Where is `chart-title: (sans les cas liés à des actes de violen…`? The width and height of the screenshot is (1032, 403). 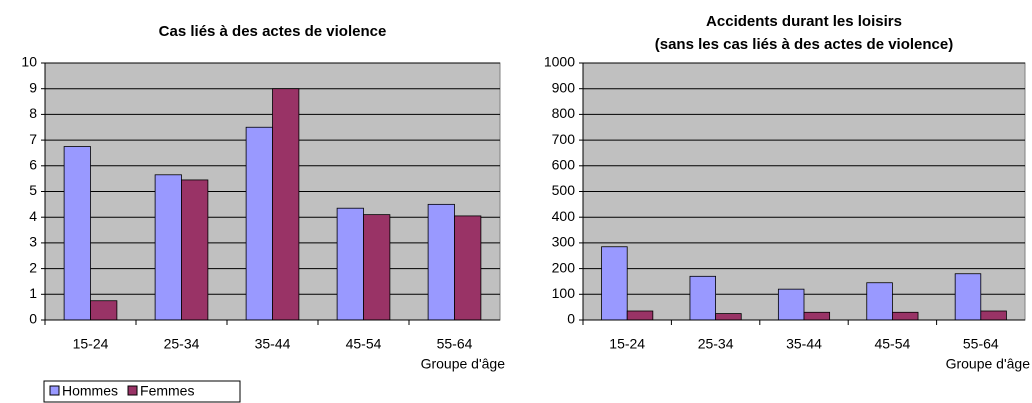 chart-title: (sans les cas liés à des actes de violen… is located at coordinates (804, 44).